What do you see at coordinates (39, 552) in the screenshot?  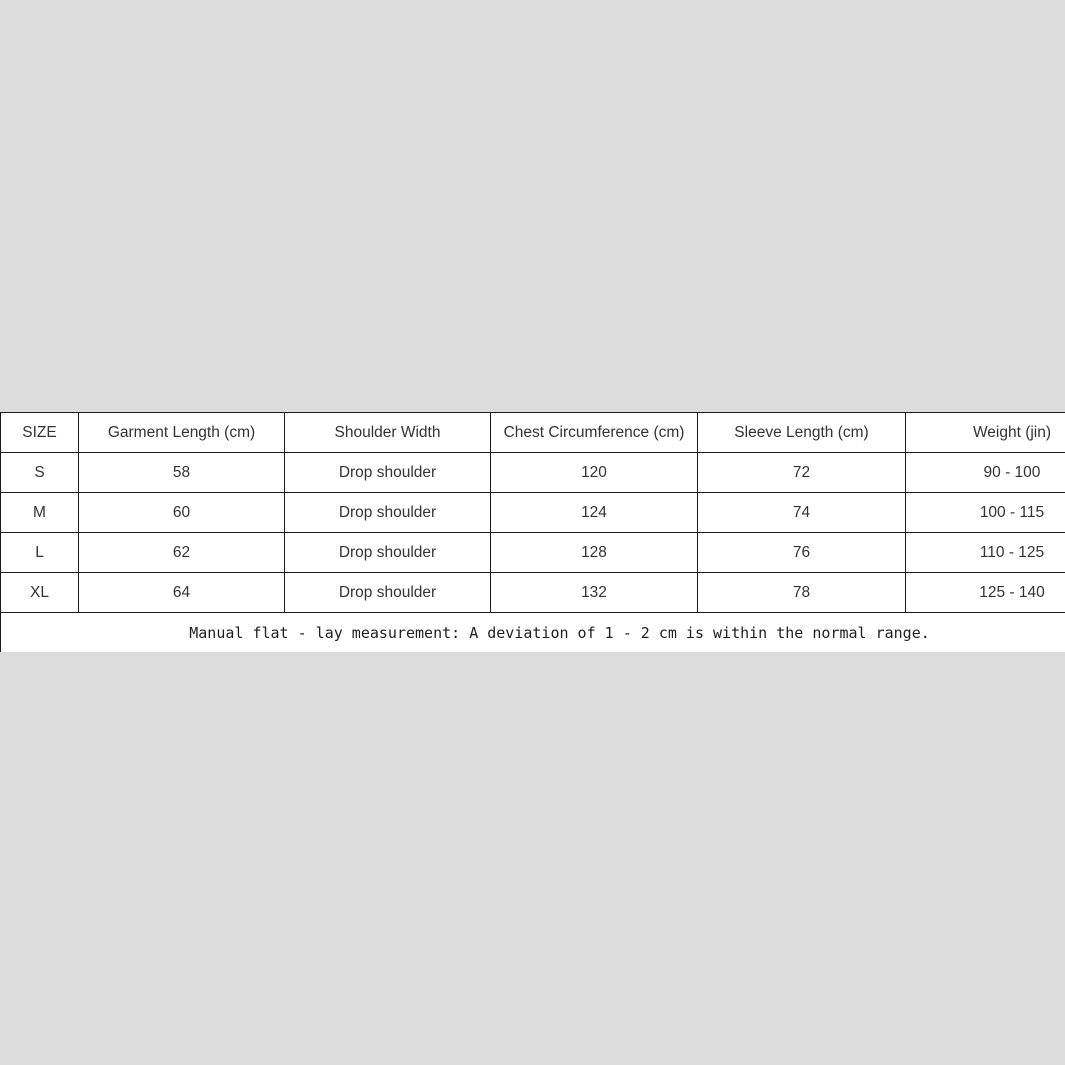 I see `size-cell: L` at bounding box center [39, 552].